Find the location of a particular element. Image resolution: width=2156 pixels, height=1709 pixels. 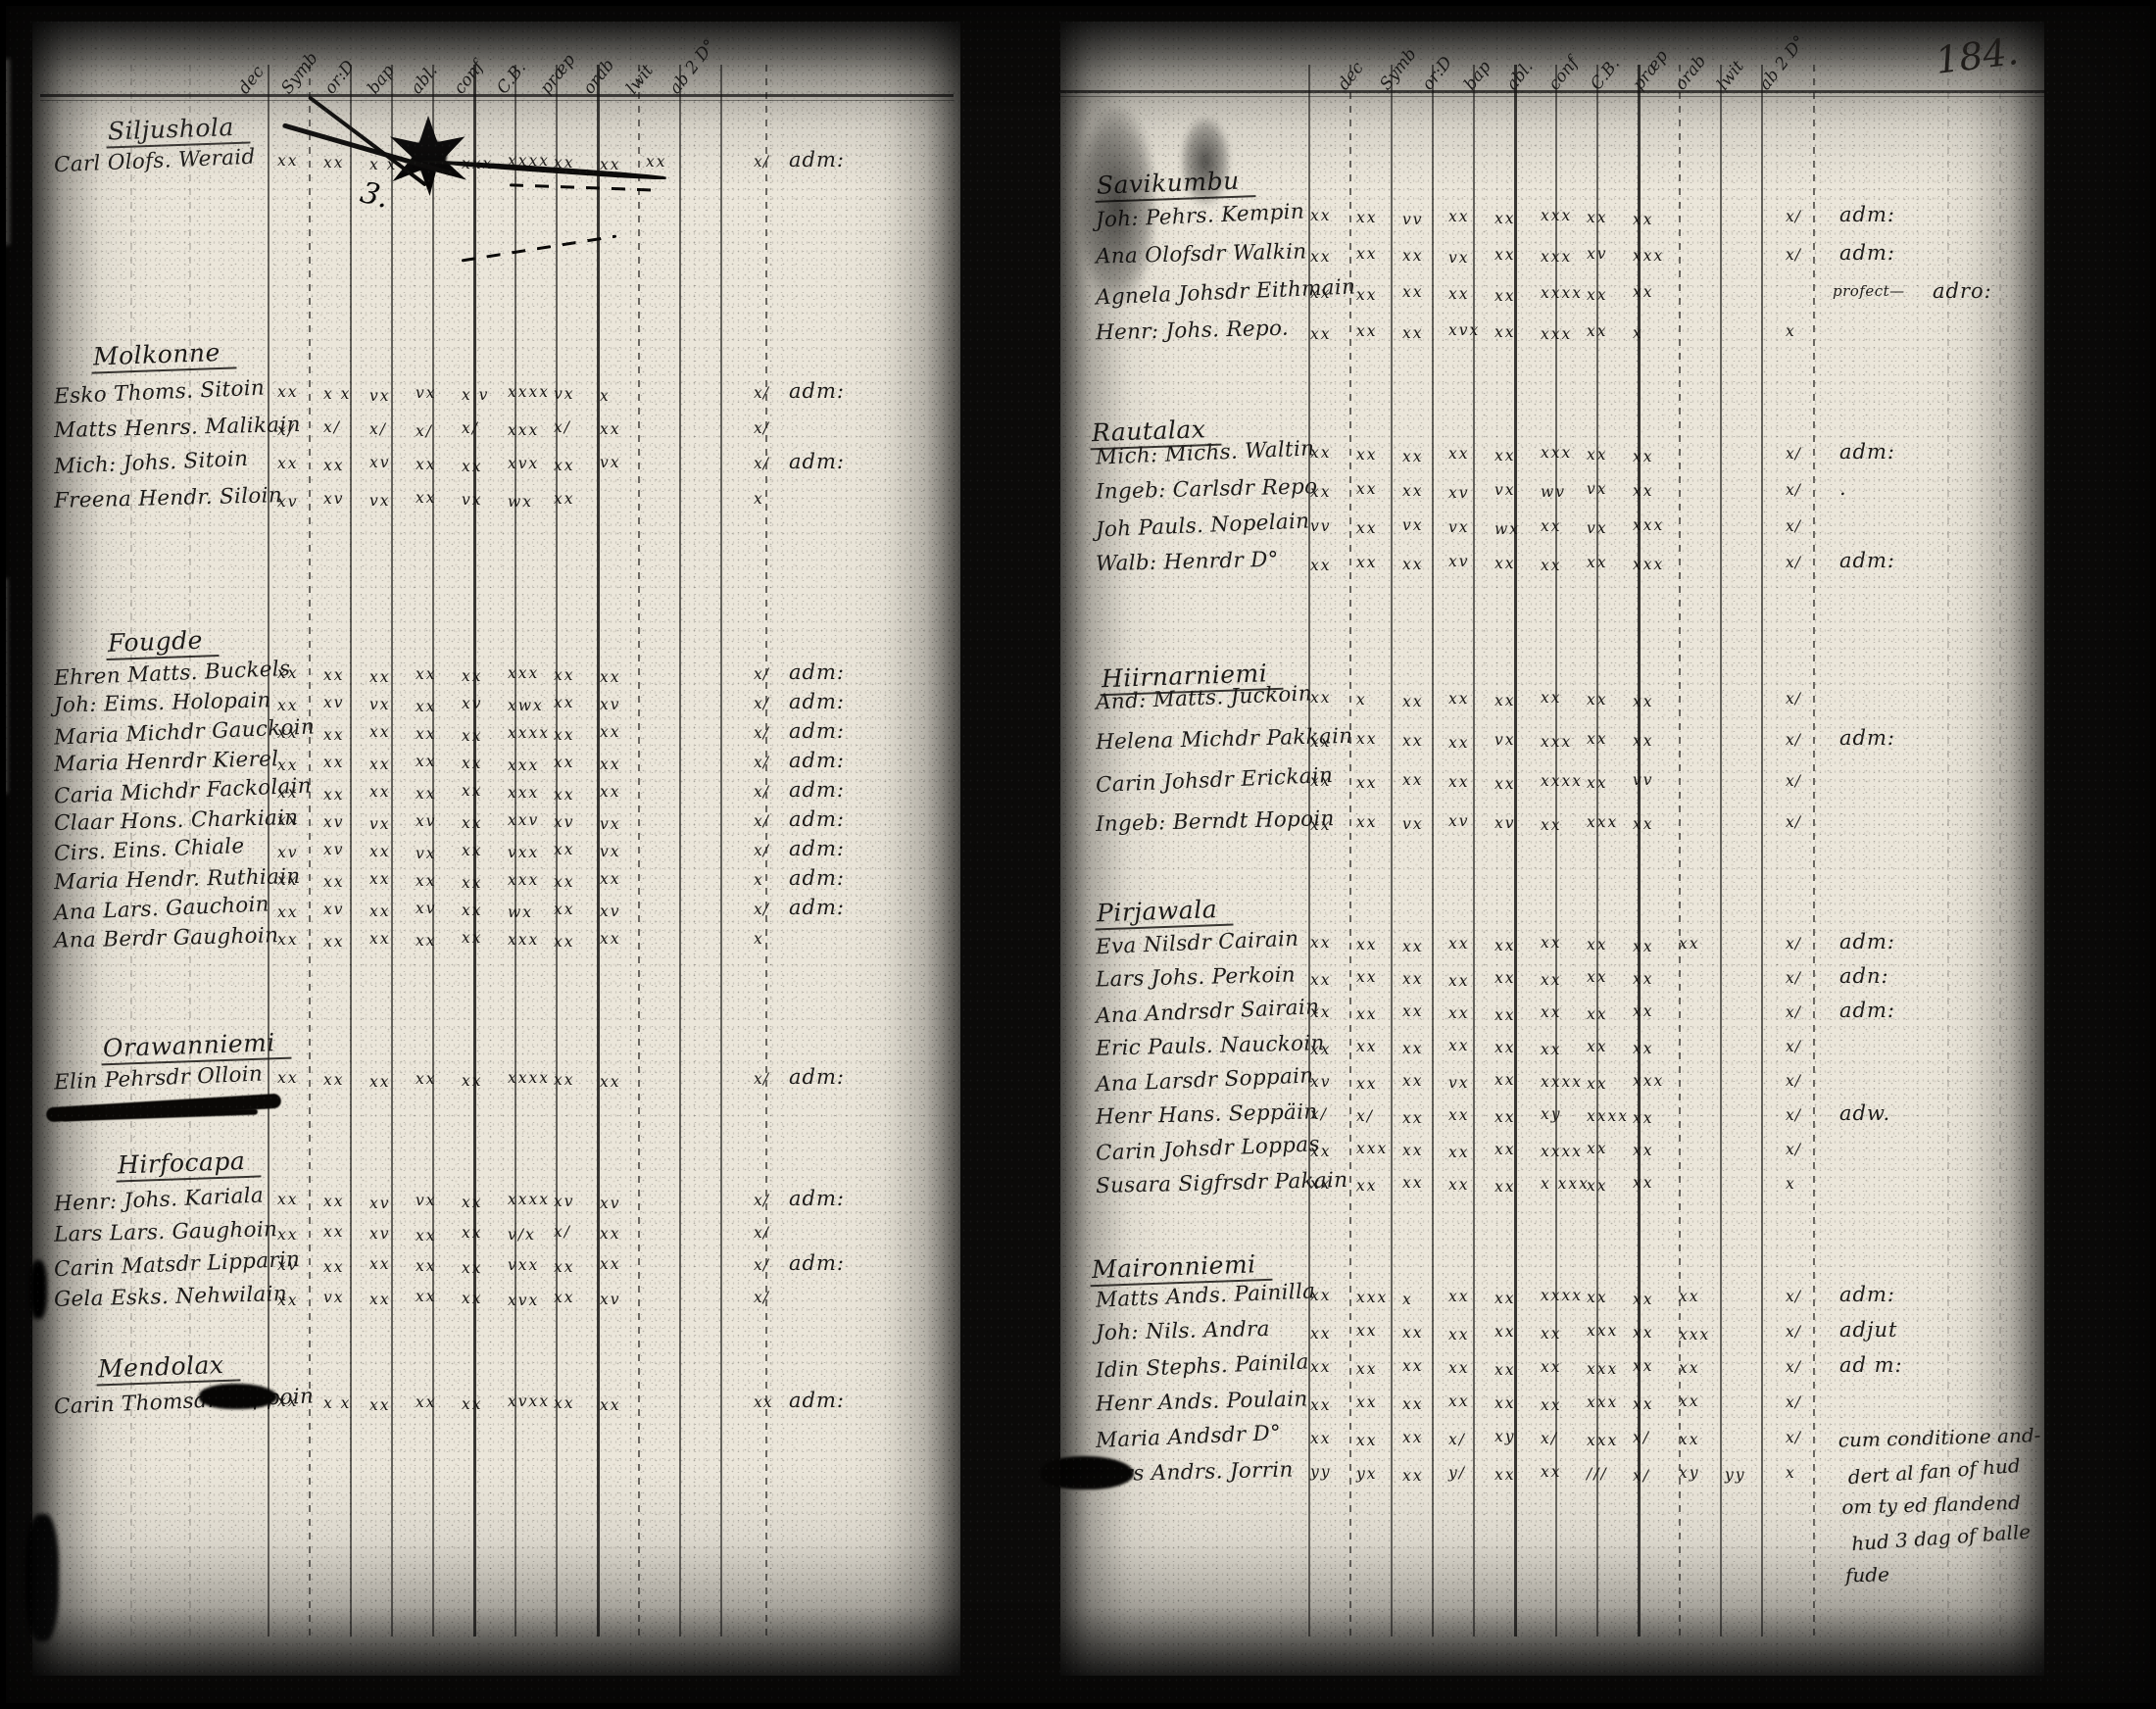

column-header: dec is located at coordinates (1351, 76).